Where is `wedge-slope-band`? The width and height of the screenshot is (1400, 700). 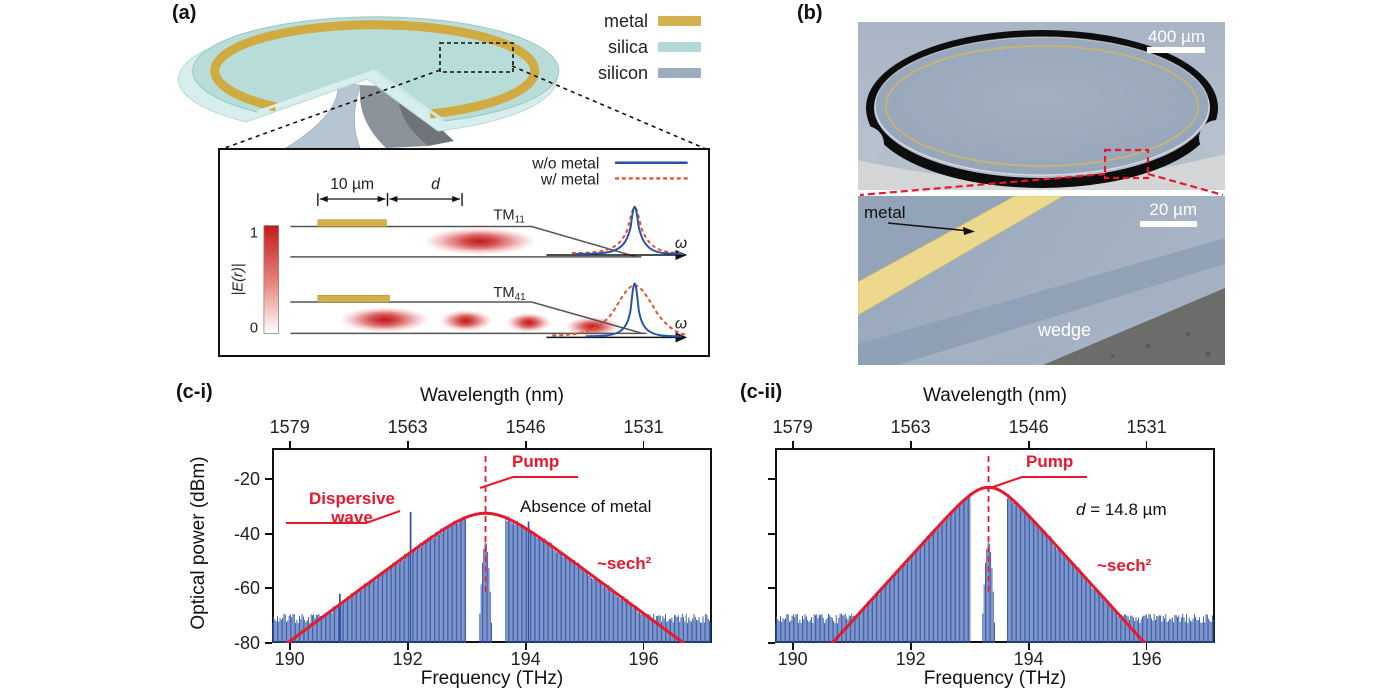 wedge-slope-band is located at coordinates (1041, 301).